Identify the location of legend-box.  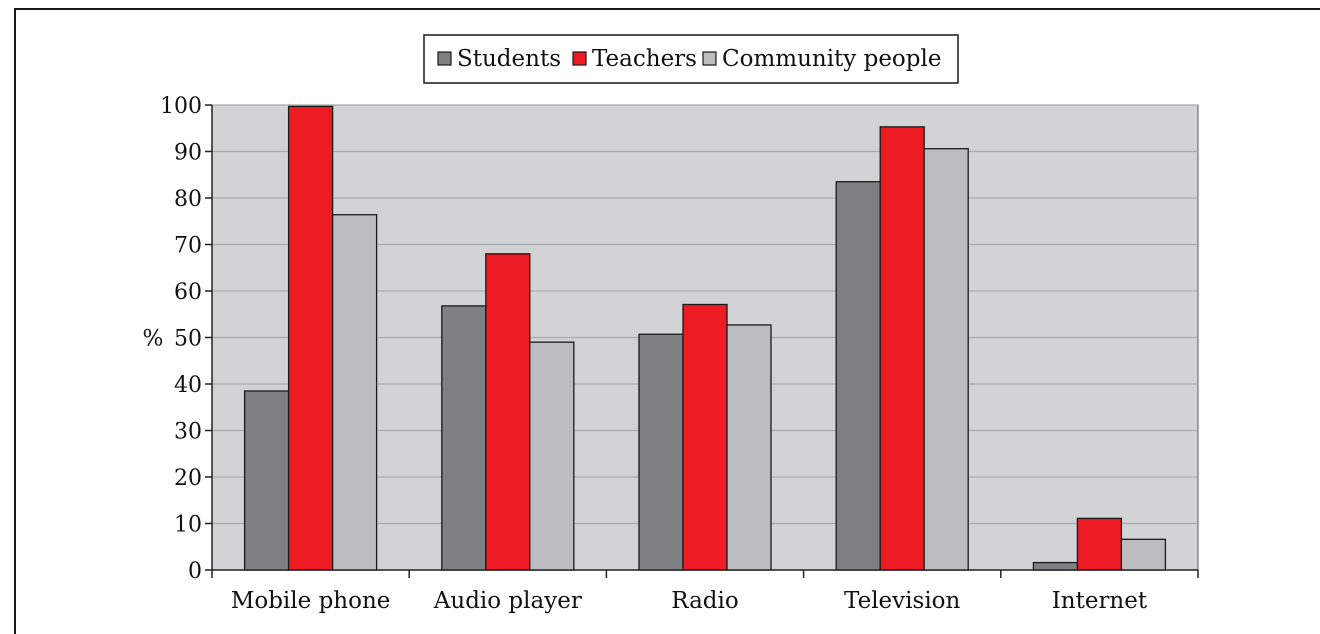
(691, 59).